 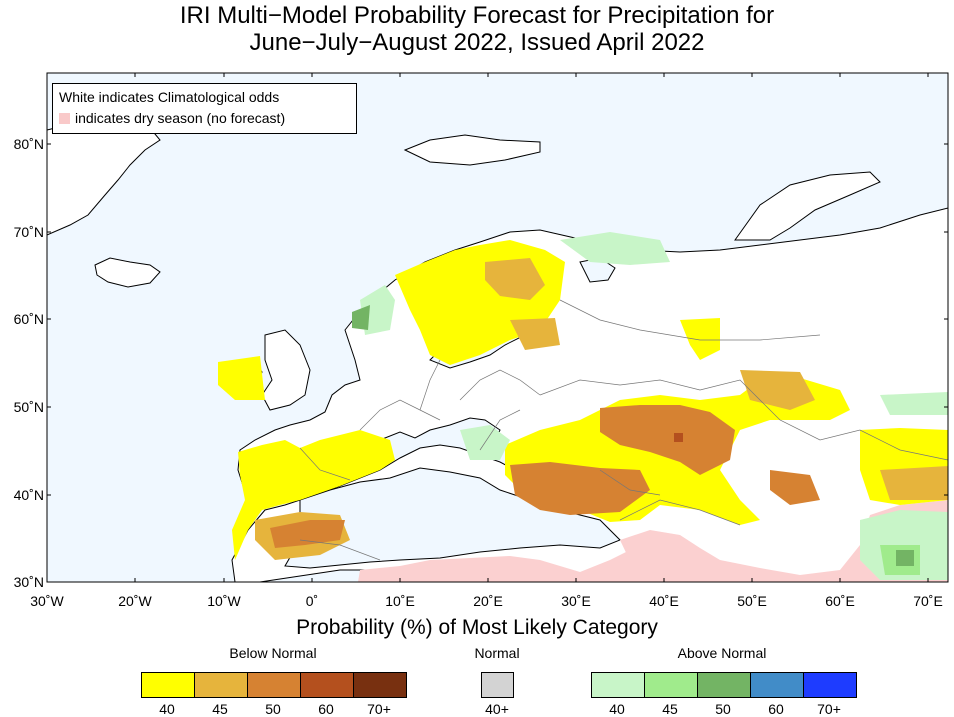 What do you see at coordinates (509, 563) in the screenshot?
I see `dry-season-north-africa` at bounding box center [509, 563].